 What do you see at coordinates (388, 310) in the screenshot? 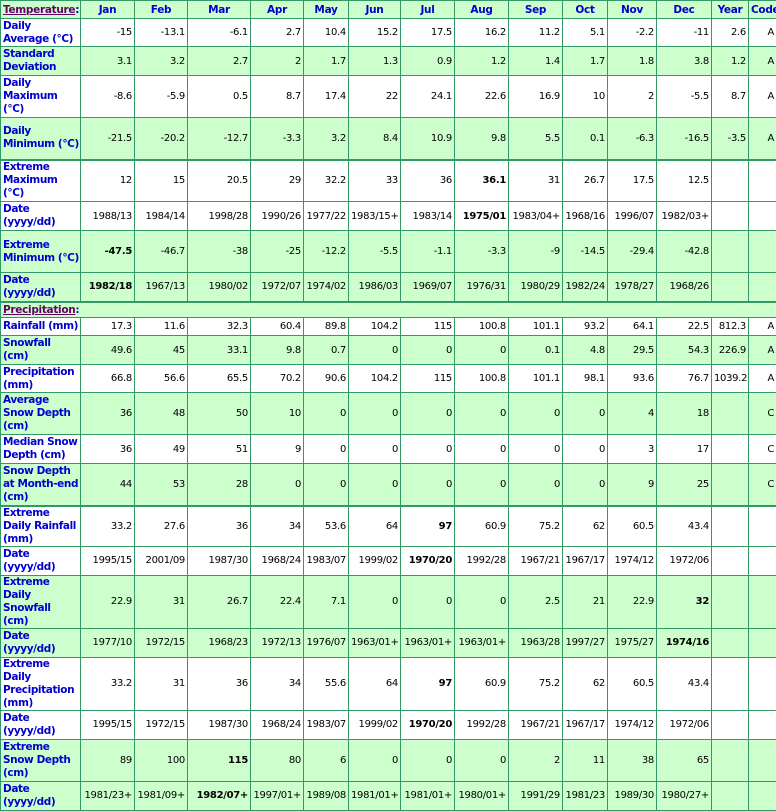
I see `precipitation-section-header: Precipitation:` at bounding box center [388, 310].